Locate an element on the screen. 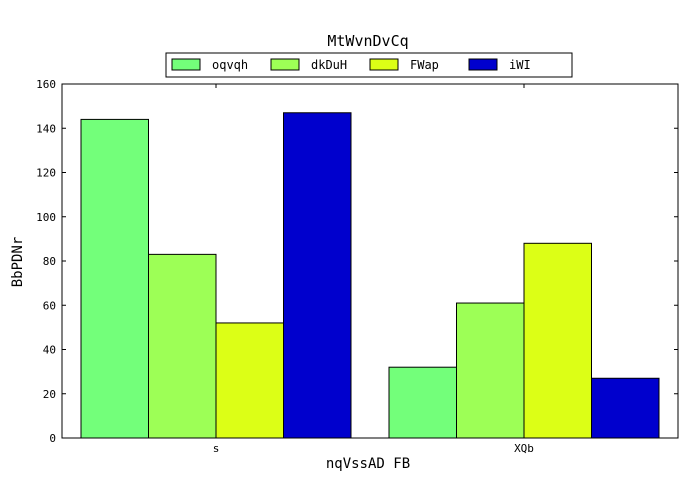 The image size is (690, 483). legend-label-iWI: iWI is located at coordinates (520, 65).